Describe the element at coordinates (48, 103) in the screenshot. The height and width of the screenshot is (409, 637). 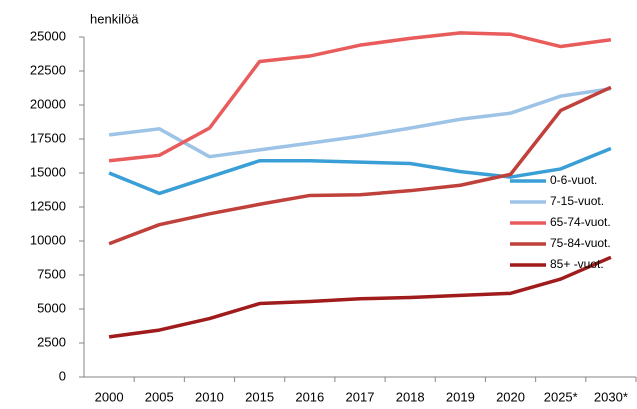
I see `y-tick-label: 20000` at that location.